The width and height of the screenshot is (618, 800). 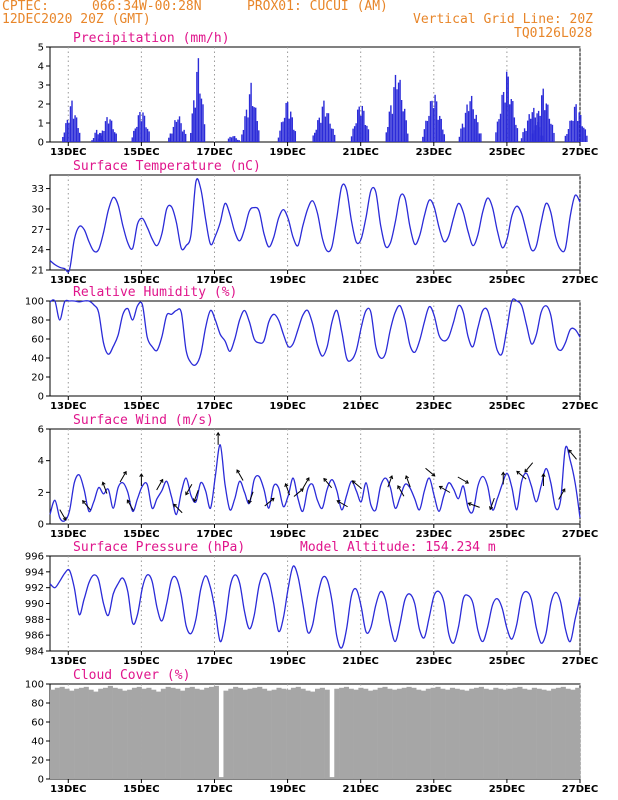 What do you see at coordinates (41, 48) in the screenshot?
I see `precip-ytick-label: 5` at bounding box center [41, 48].